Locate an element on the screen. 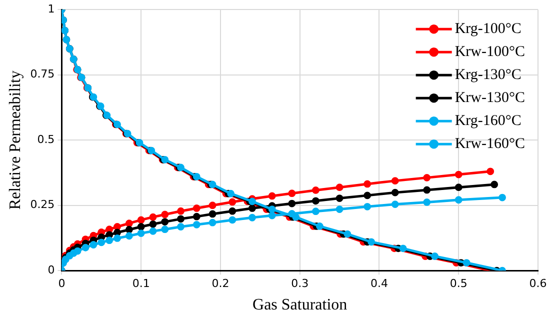  y-tick-label: 0.5 is located at coordinates (46, 139).